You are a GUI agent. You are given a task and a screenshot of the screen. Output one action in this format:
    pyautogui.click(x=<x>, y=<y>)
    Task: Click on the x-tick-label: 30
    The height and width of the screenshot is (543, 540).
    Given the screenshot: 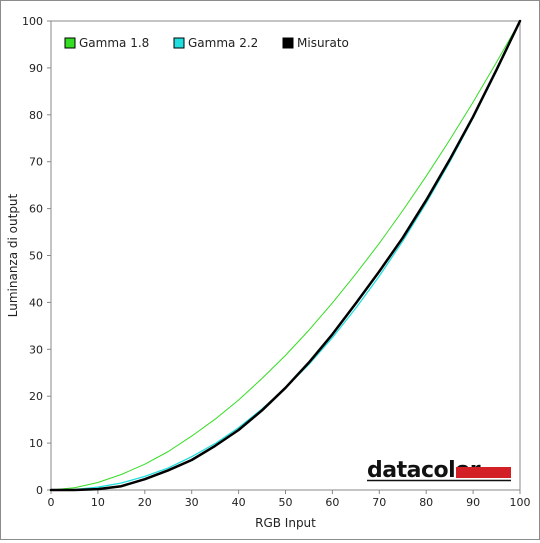 What is the action you would take?
    pyautogui.click(x=192, y=502)
    